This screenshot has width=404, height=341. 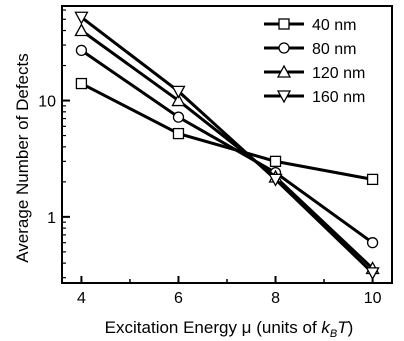 I want to click on y-tick-label: 1, so click(x=51, y=218).